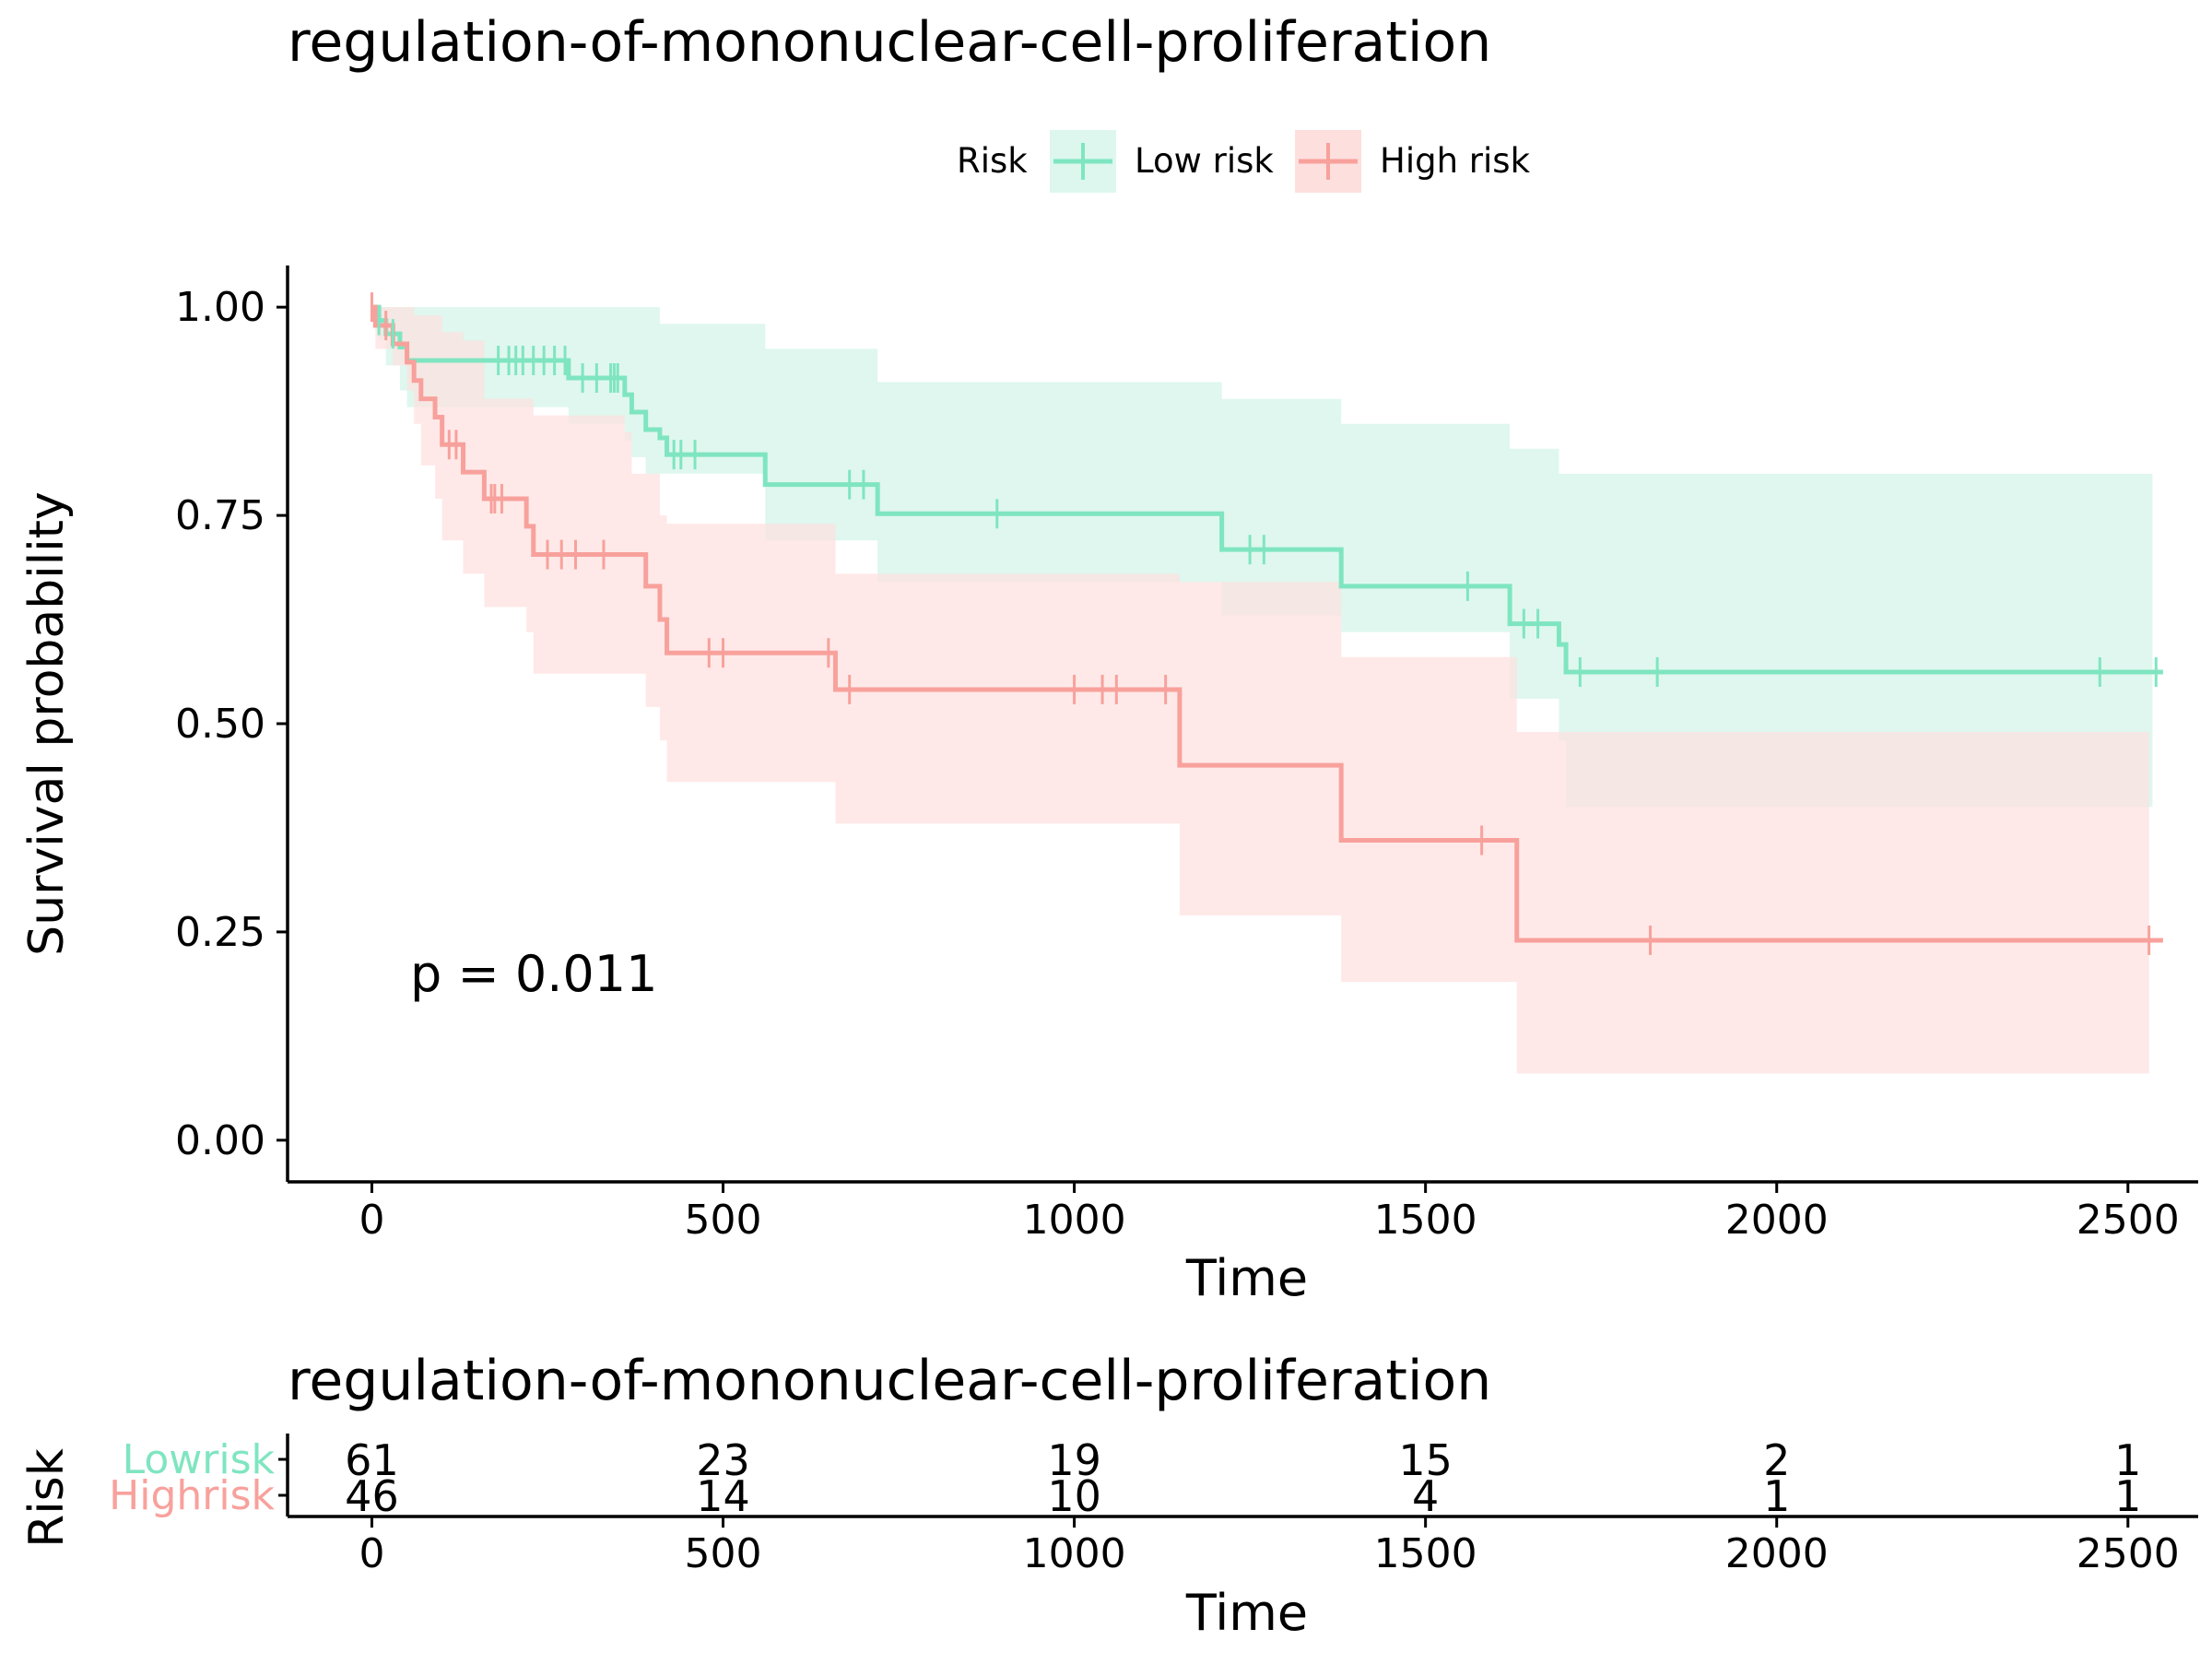  What do you see at coordinates (220, 724) in the screenshot?
I see `y-tick-label: 0.50` at bounding box center [220, 724].